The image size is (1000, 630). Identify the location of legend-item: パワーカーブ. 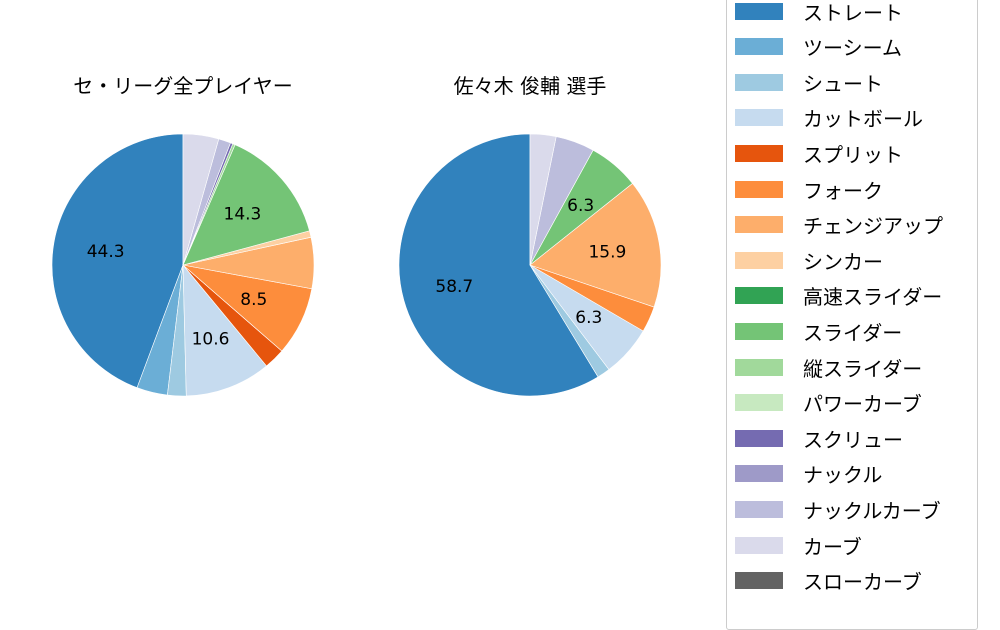
(828, 404).